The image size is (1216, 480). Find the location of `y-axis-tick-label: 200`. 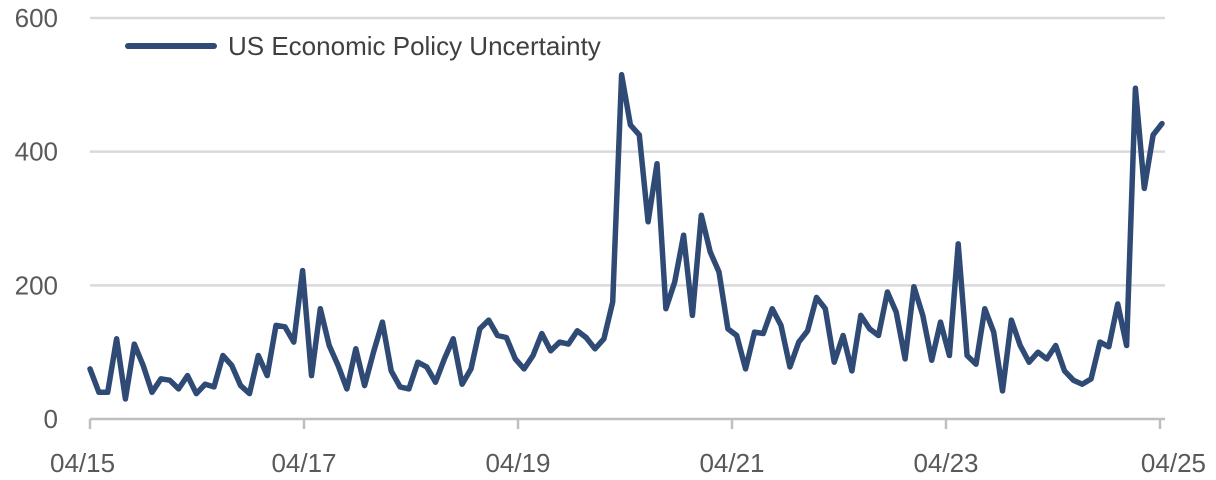

y-axis-tick-label: 200 is located at coordinates (36, 285).